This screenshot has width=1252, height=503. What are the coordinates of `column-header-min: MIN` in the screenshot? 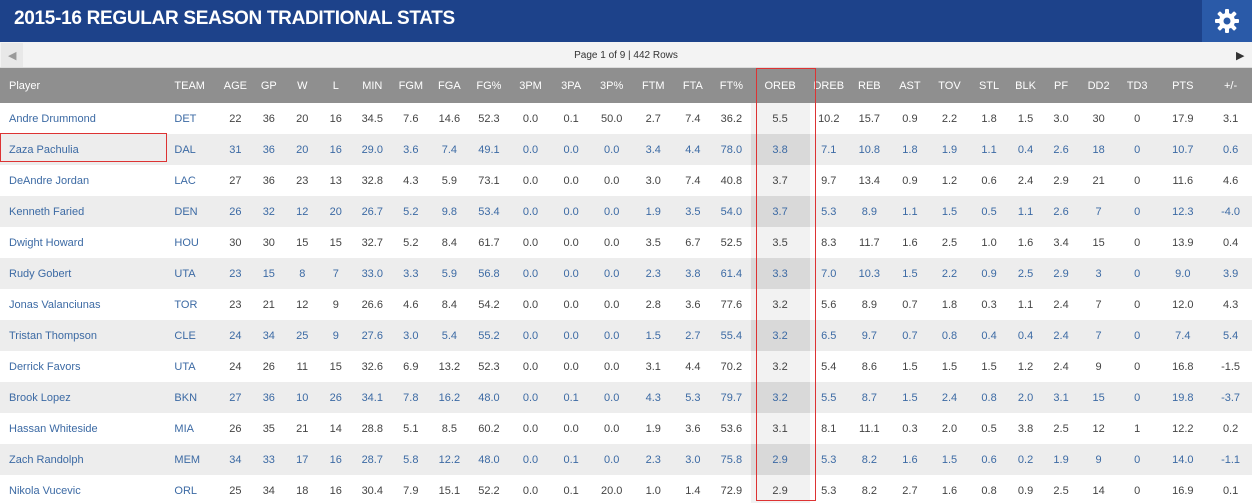 It's located at (372, 85).